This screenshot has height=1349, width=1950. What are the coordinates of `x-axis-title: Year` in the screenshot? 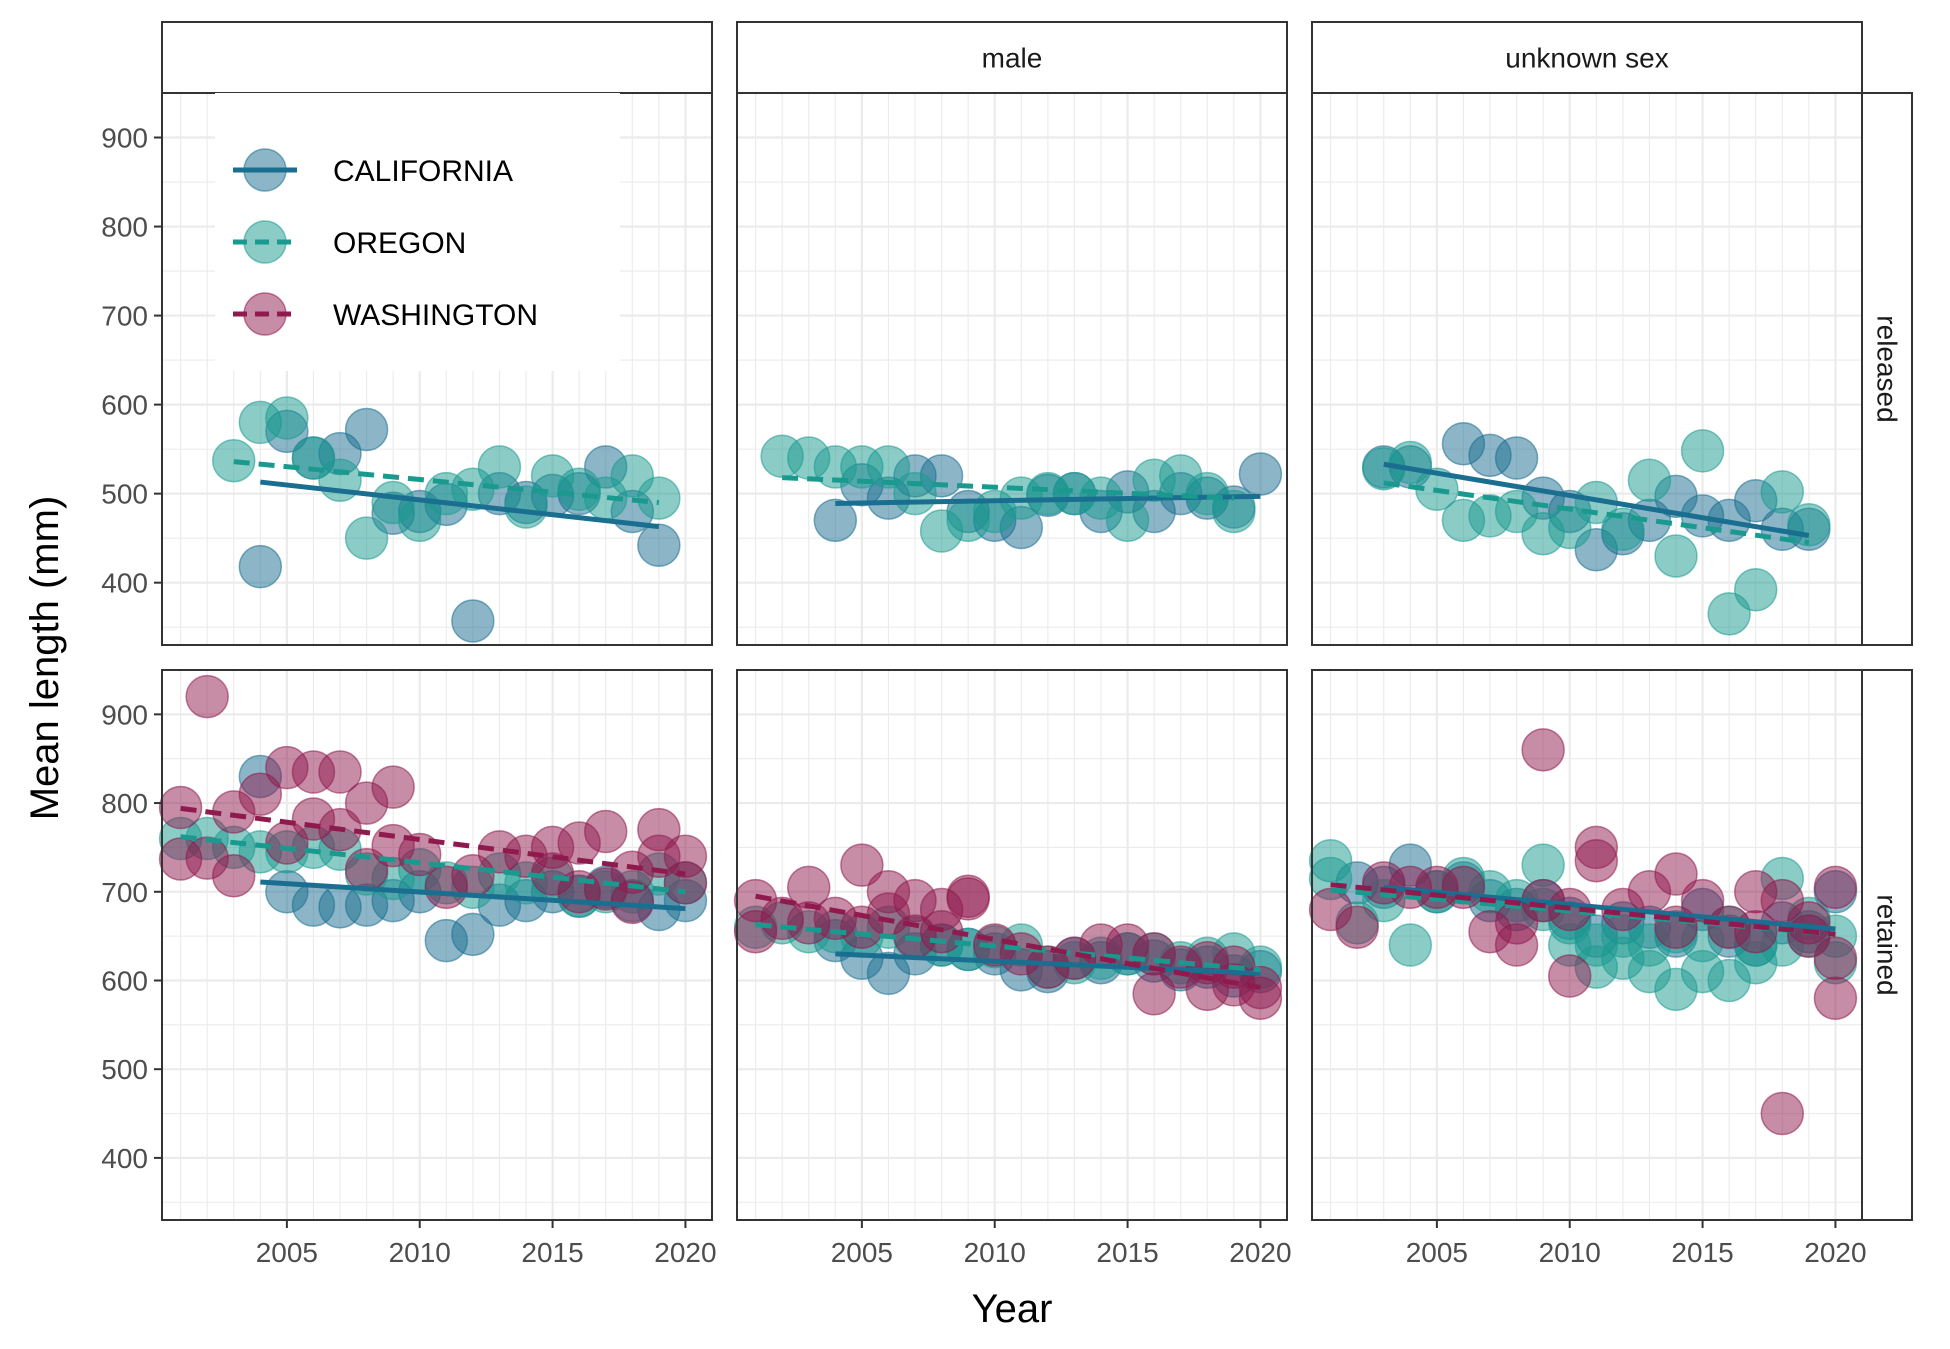 It's located at (1012, 1309).